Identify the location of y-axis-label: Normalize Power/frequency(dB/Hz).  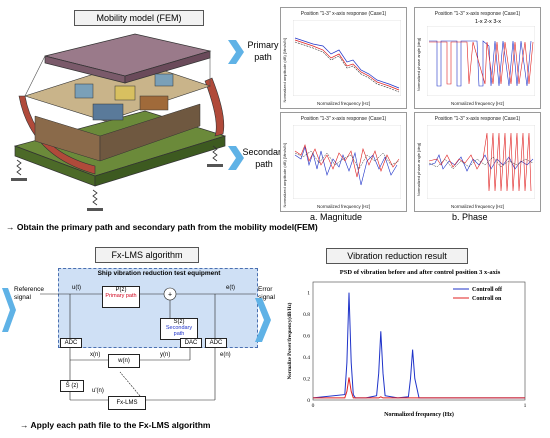
(290, 340).